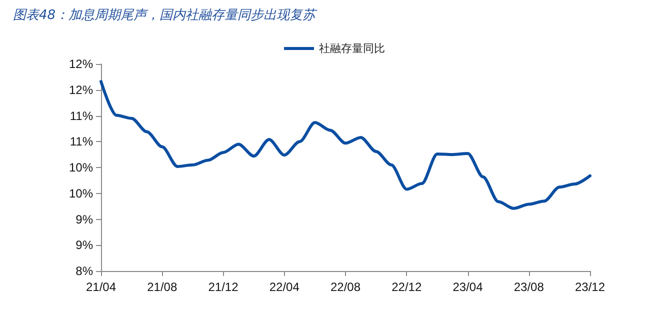 The image size is (669, 326). Describe the element at coordinates (407, 287) in the screenshot. I see `x-tick-label: 22/12` at that location.